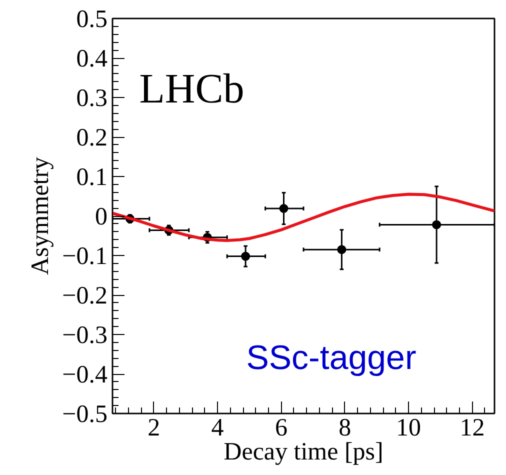 This screenshot has height=475, width=506. What do you see at coordinates (281, 428) in the screenshot?
I see `x-tick-label: 6` at bounding box center [281, 428].